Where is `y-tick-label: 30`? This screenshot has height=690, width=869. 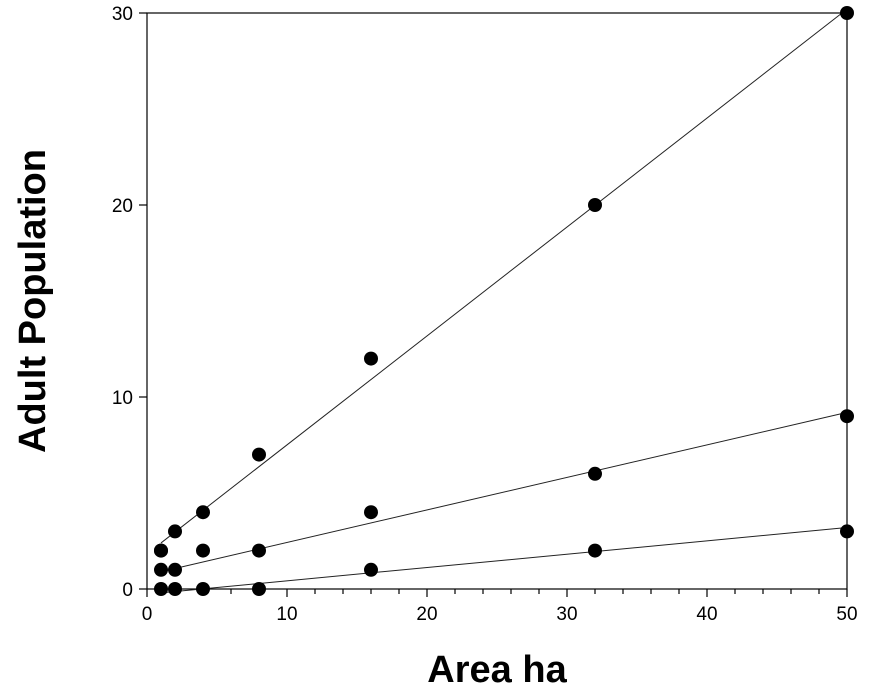 y-tick-label: 30 is located at coordinates (122, 14).